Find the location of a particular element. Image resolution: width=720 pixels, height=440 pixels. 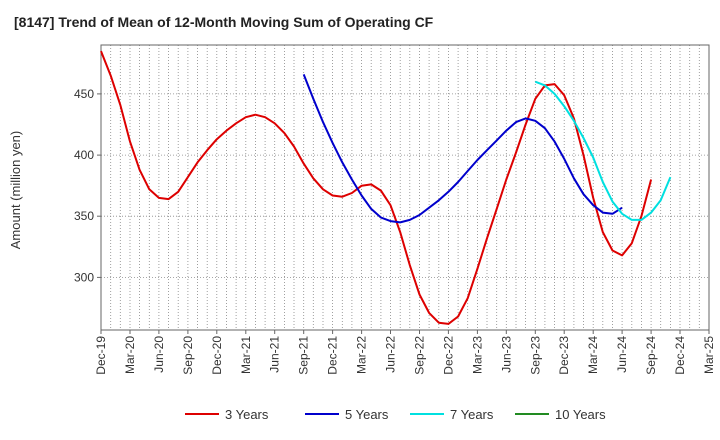

x-tick-label: Jun-22 is located at coordinates (391, 354).